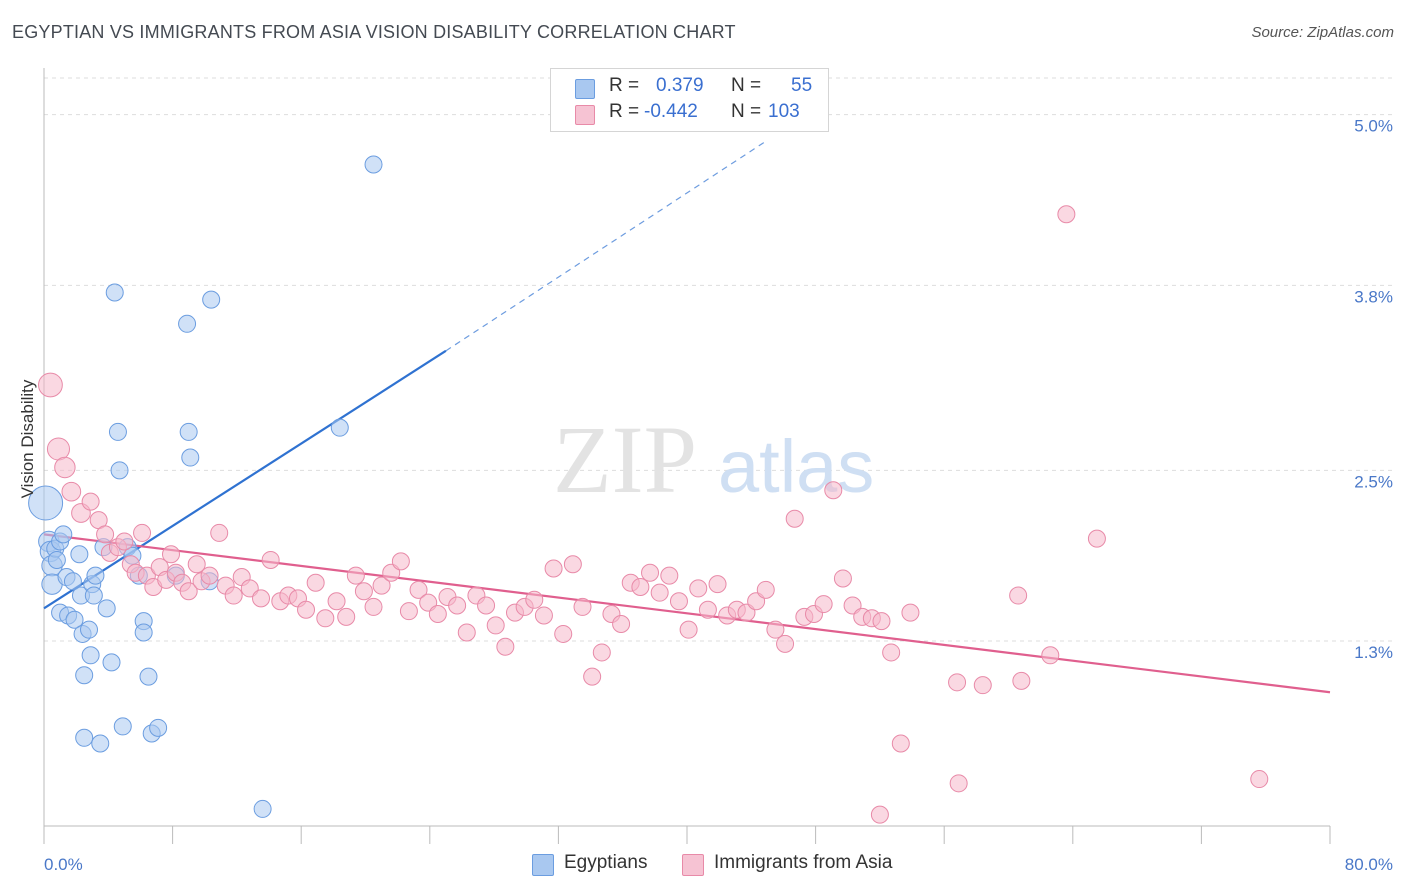 This screenshot has width=1406, height=892. What do you see at coordinates (784, 111) in the screenshot?
I see `legend-n-value: 103` at bounding box center [784, 111].